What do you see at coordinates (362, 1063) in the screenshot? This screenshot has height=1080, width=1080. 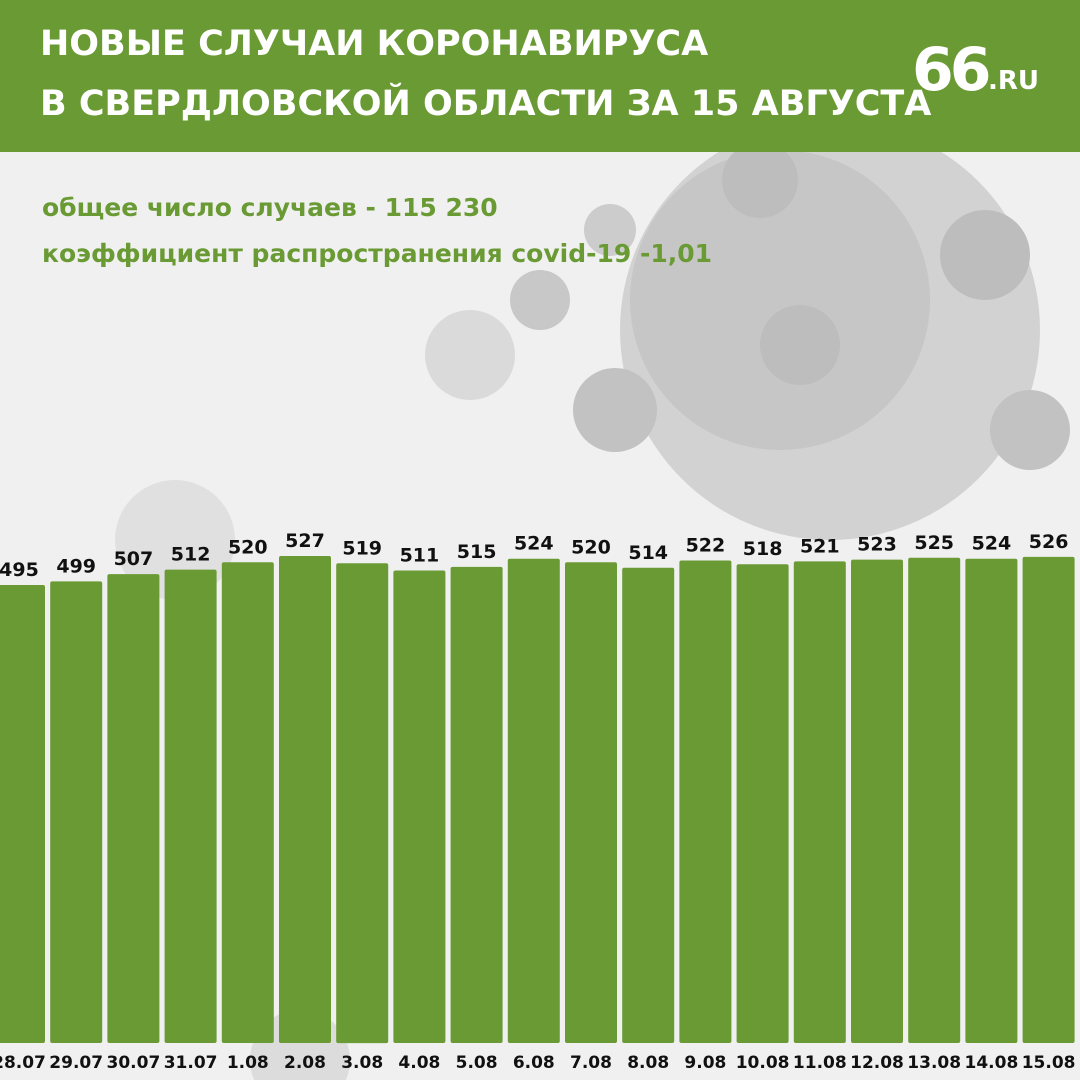 I see `date-label-3.08: 3.08` at bounding box center [362, 1063].